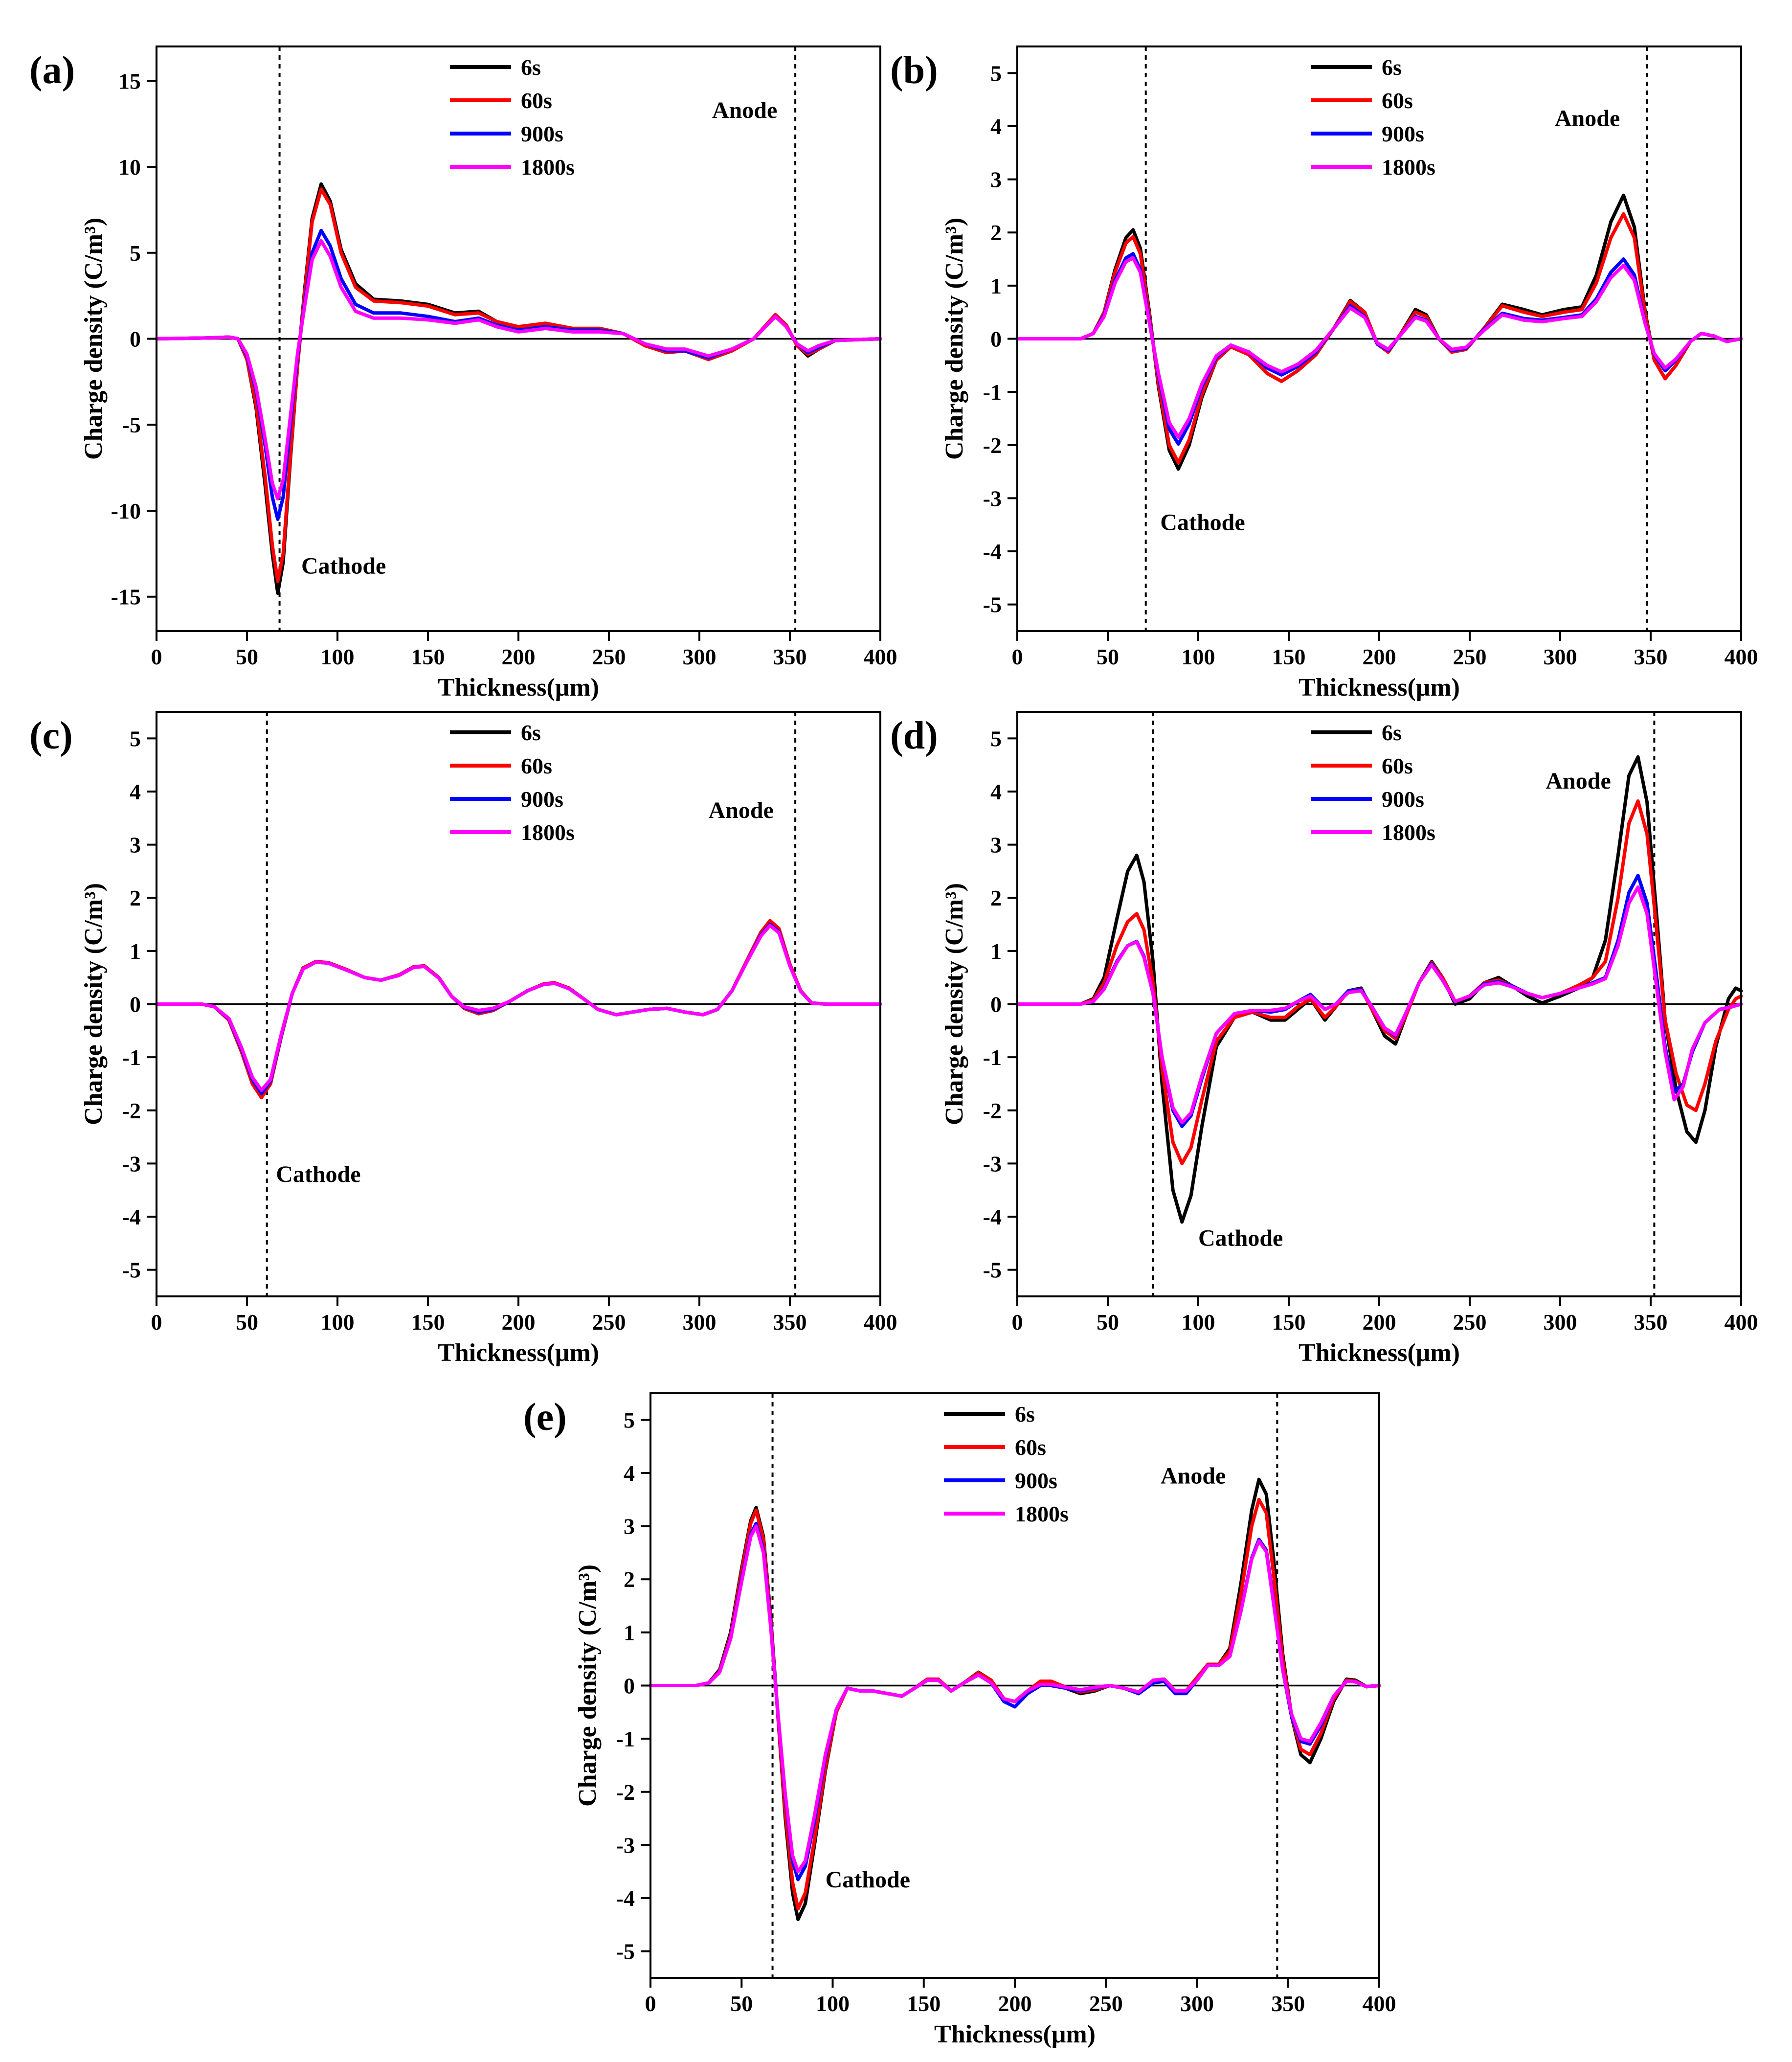 Image resolution: width=1792 pixels, height=2062 pixels. What do you see at coordinates (545, 1418) in the screenshot?
I see `panel-label: (e)` at bounding box center [545, 1418].